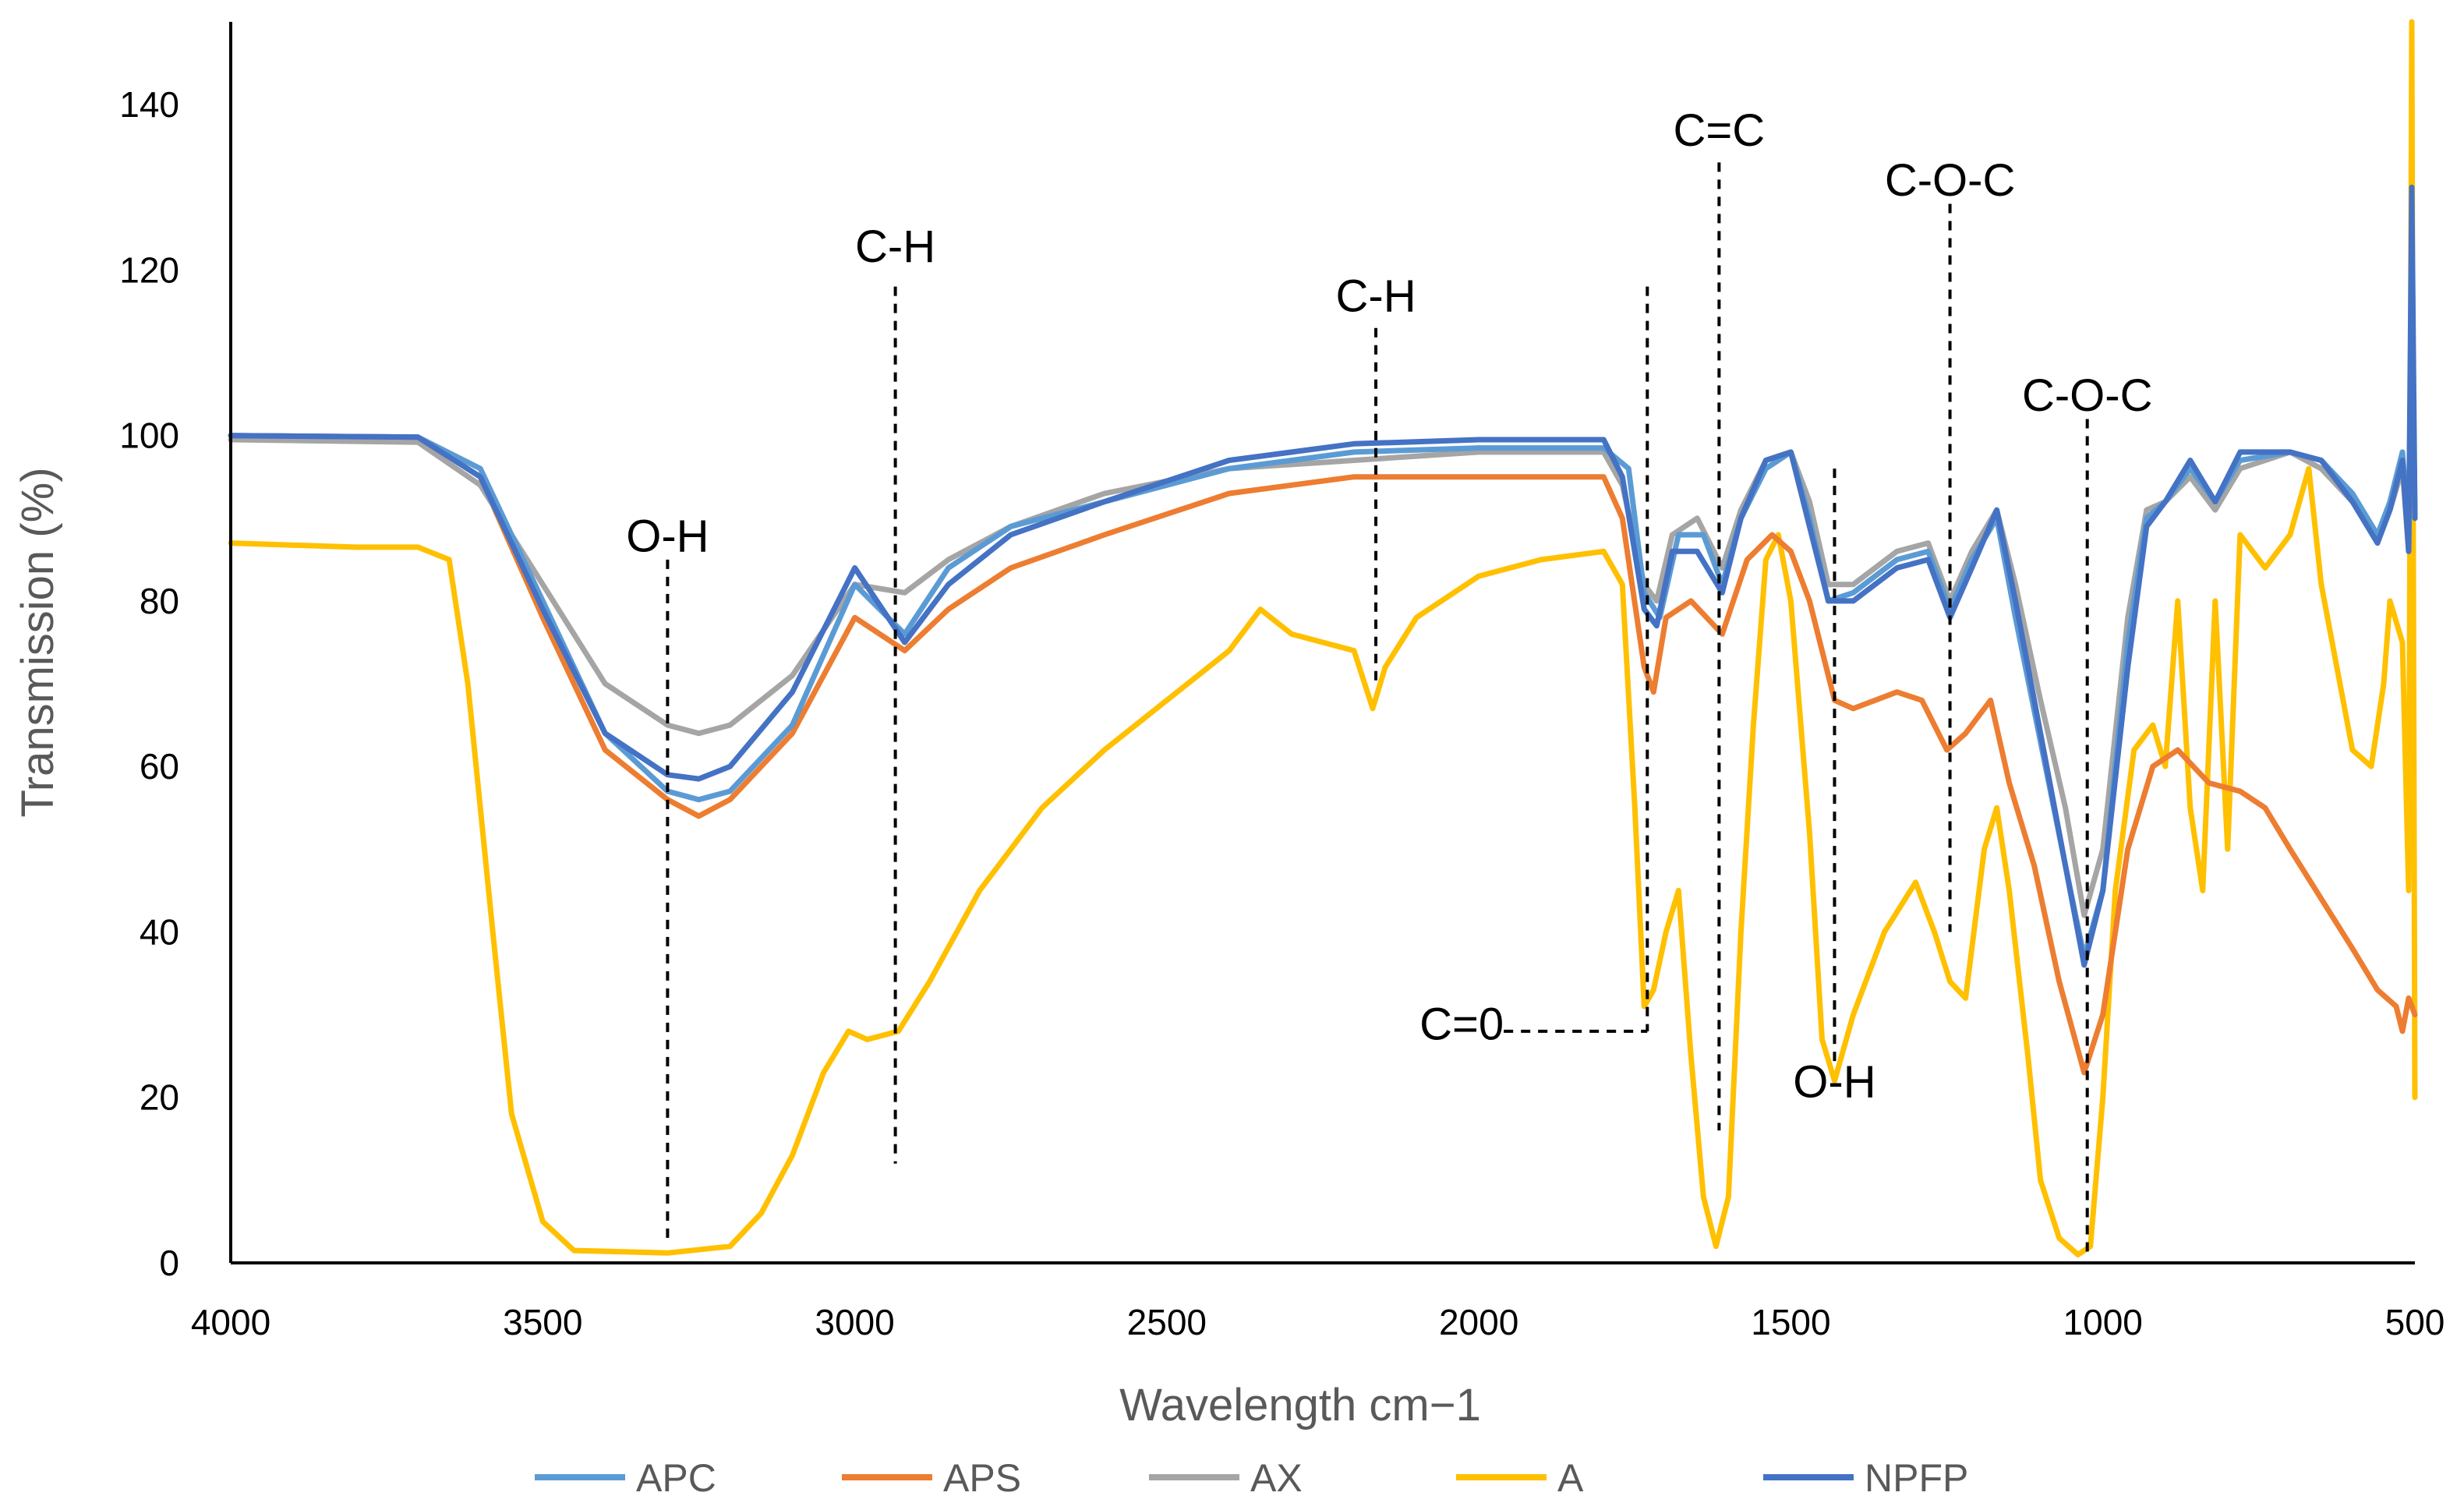 The image size is (2464, 1503). I want to click on annotation-label-c-0: C=0, so click(1461, 1024).